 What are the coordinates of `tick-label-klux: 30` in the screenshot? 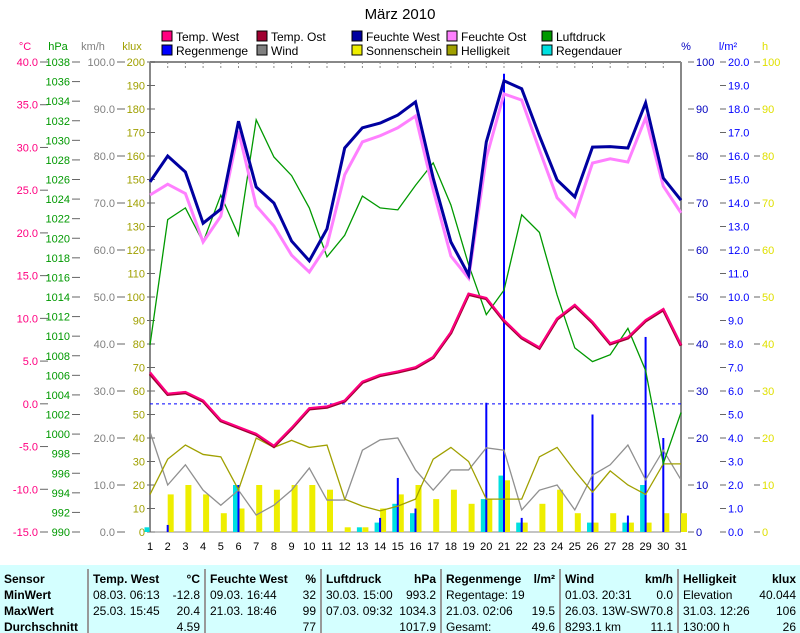 It's located at (139, 463).